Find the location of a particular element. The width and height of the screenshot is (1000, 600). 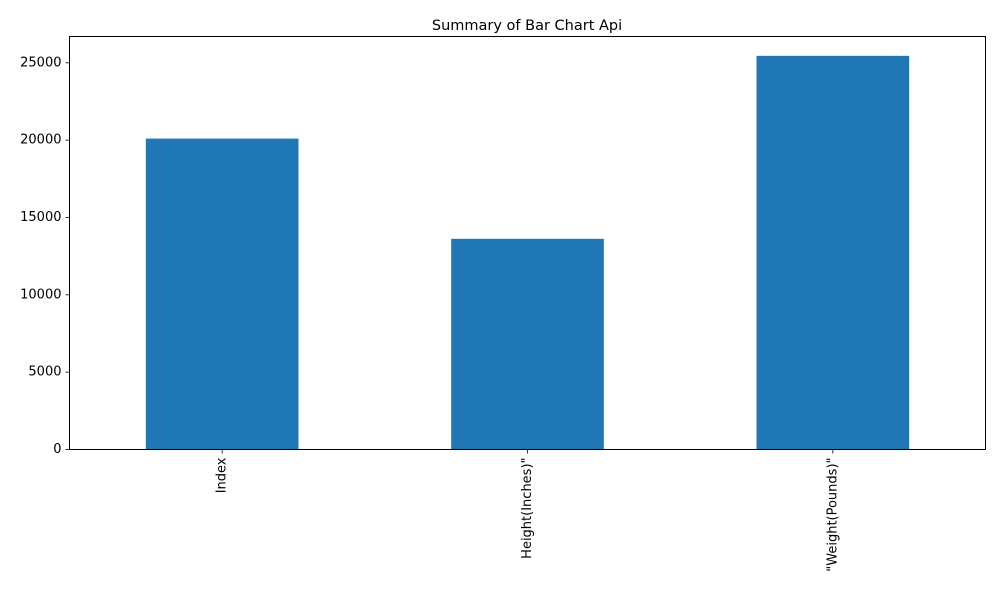

chart-title: Summary of Bar Chart Api is located at coordinates (527, 26).